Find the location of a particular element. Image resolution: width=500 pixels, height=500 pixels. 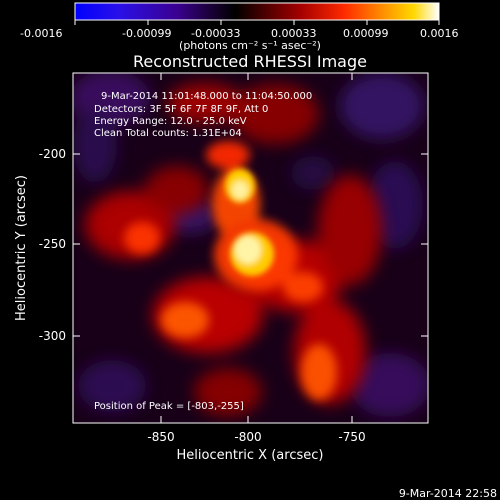

colorbar-units: (photons cm⁻² s⁻¹ asec⁻²) is located at coordinates (250, 45).